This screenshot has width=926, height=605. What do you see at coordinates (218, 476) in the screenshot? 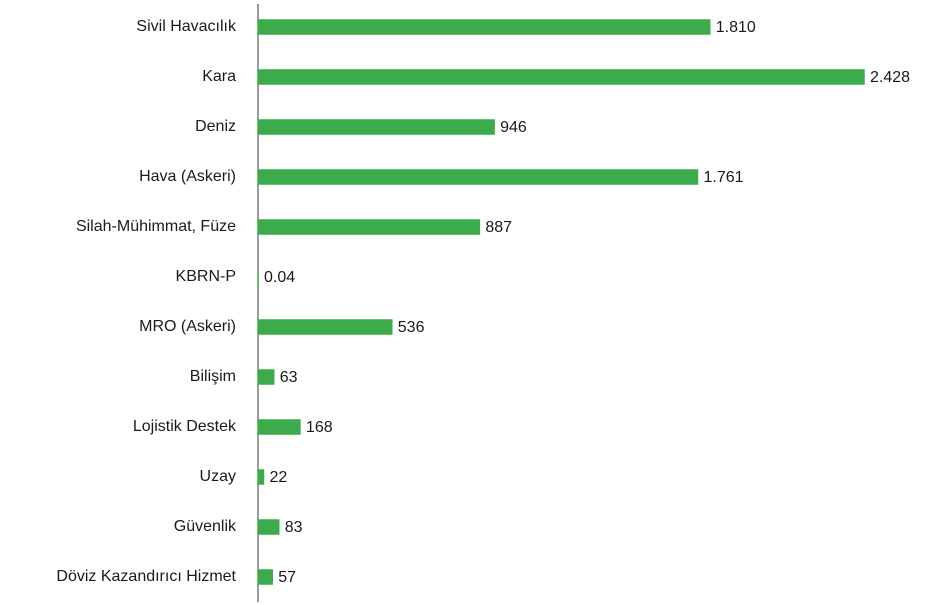
I see `category-label: Uzay` at bounding box center [218, 476].